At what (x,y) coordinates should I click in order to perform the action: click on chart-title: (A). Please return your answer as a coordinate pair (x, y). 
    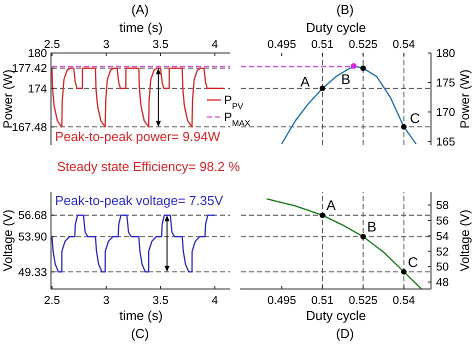
    Looking at the image, I should click on (140, 9).